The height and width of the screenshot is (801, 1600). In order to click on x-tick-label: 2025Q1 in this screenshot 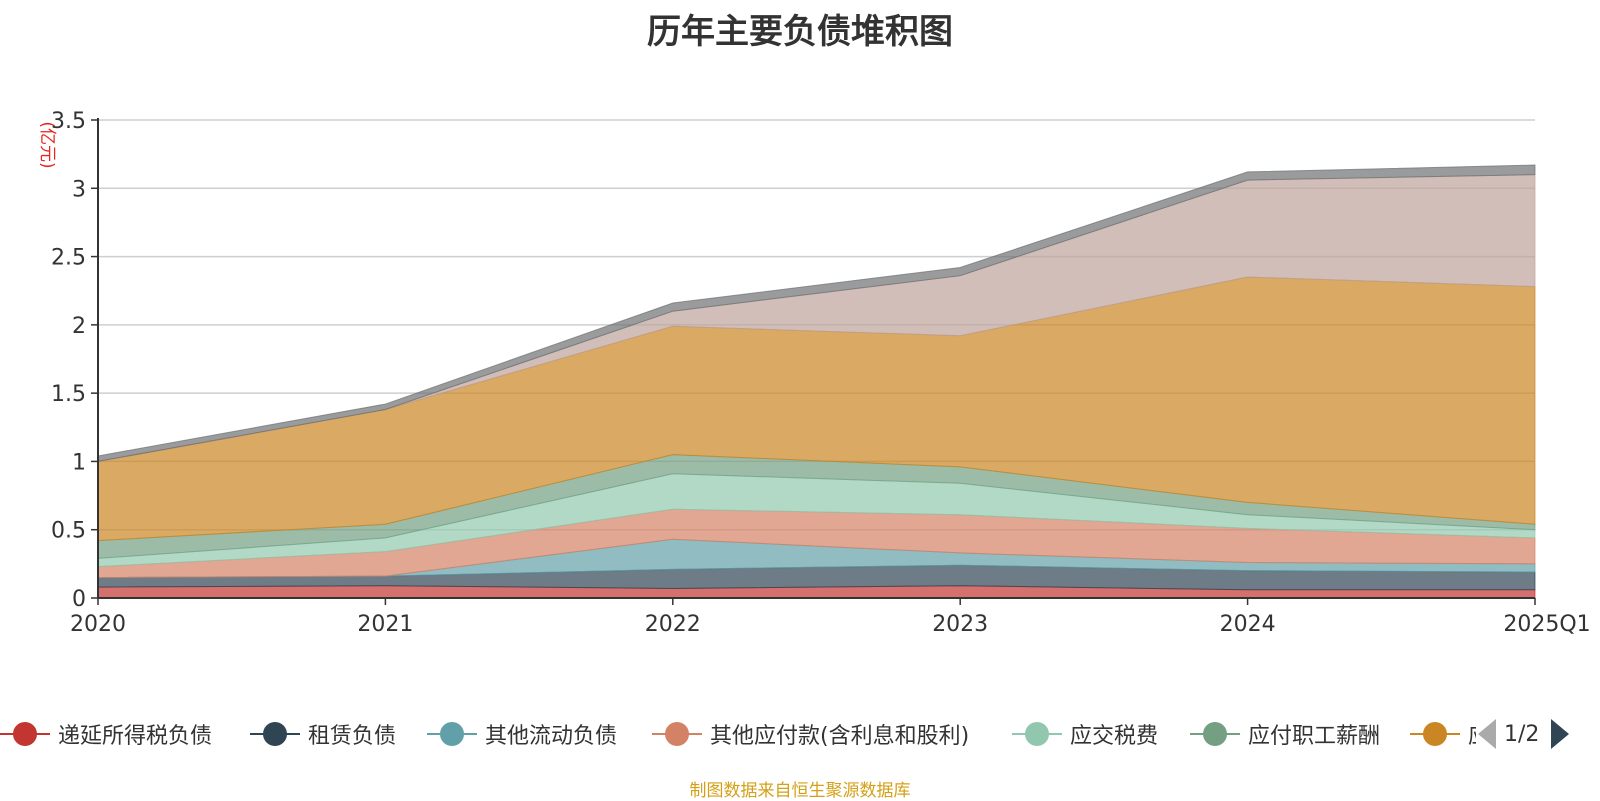, I will do `click(1546, 624)`.